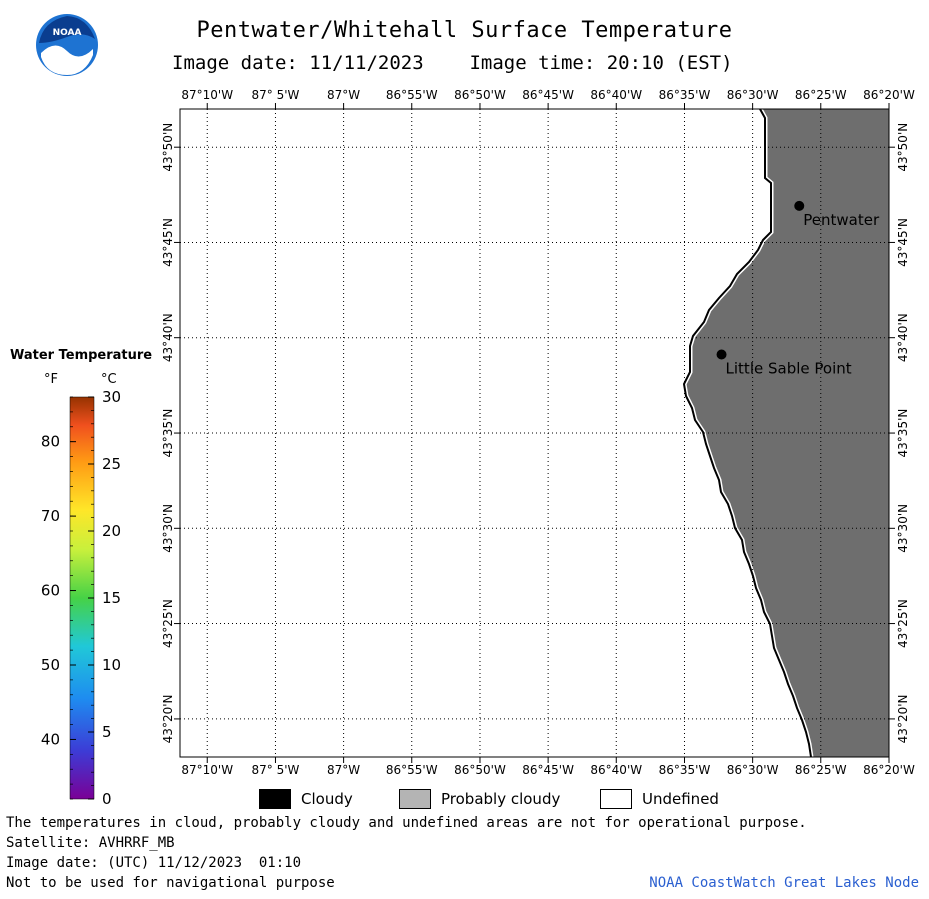 The width and height of the screenshot is (929, 899). What do you see at coordinates (680, 799) in the screenshot?
I see `legend-undefined-label: Undefined` at bounding box center [680, 799].